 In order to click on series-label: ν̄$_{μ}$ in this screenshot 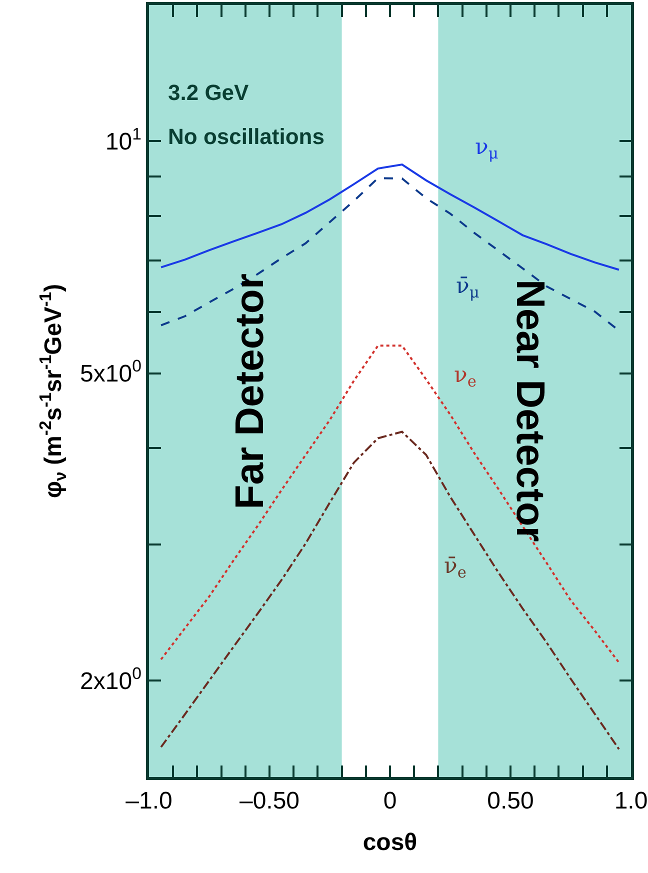, I will do `click(468, 288)`.